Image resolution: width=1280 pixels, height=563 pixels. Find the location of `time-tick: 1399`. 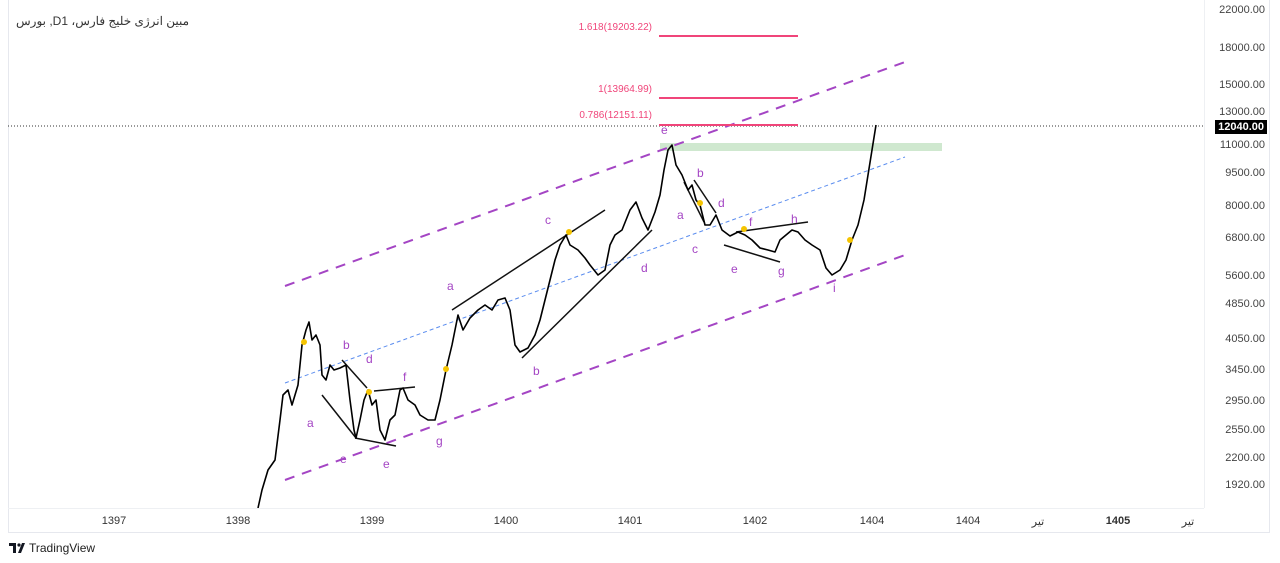

time-tick: 1399 is located at coordinates (372, 521).